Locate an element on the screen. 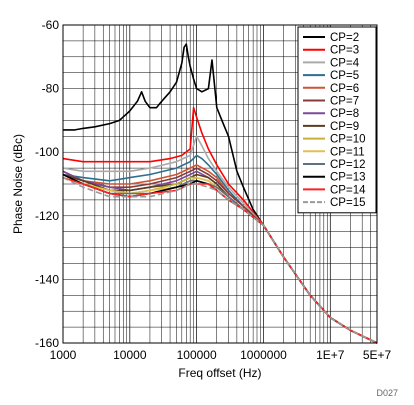 The height and width of the screenshot is (405, 414). y-tick-labels: -60 -80 -100 -120 -140 -160 is located at coordinates (47, 184).